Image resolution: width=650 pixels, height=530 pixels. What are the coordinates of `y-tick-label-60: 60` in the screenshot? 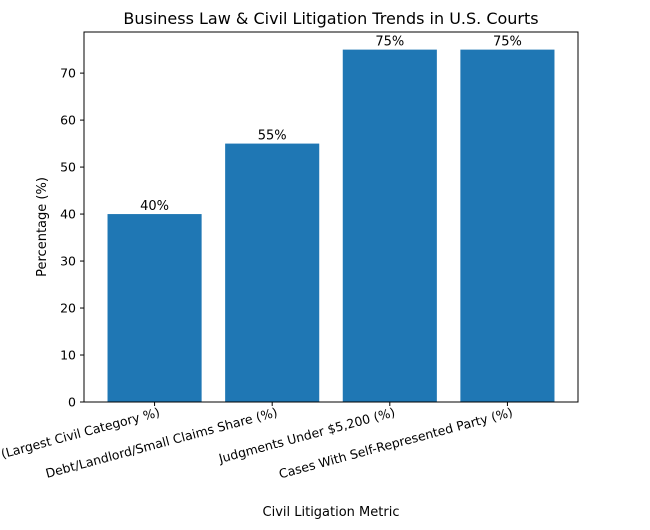 It's located at (68, 120).